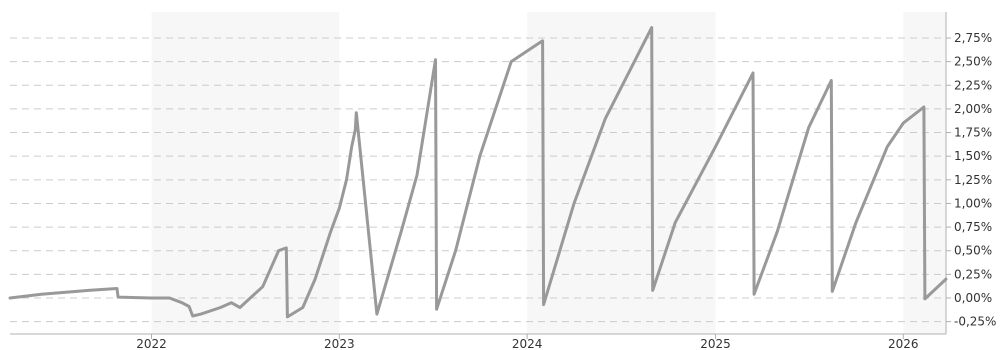  What do you see at coordinates (973, 274) in the screenshot?
I see `y-tick-label: 0,25%` at bounding box center [973, 274].